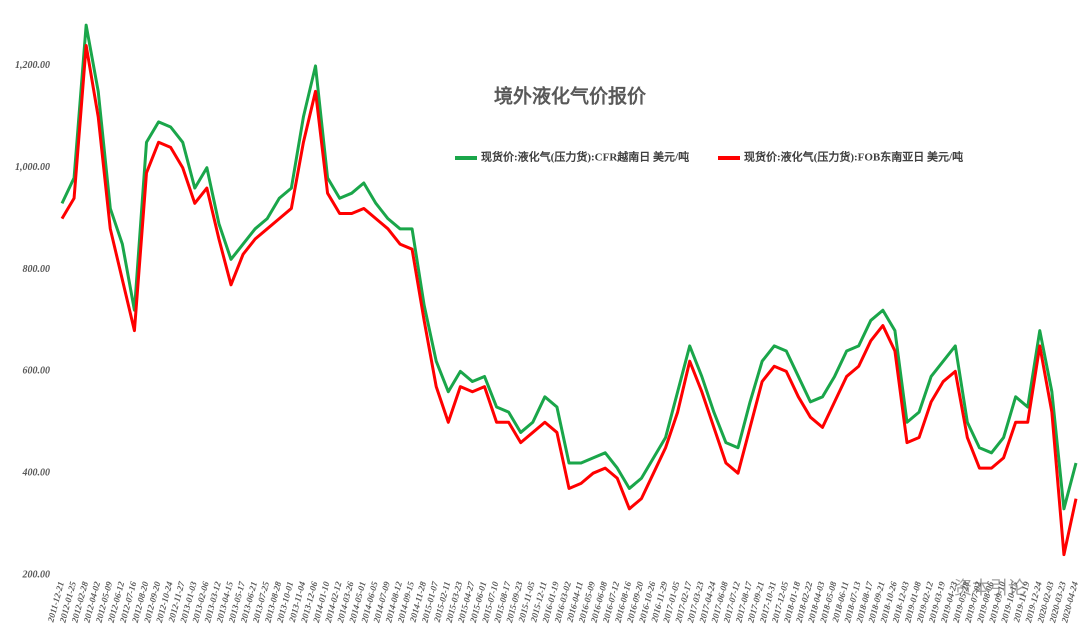 The width and height of the screenshot is (1080, 638). What do you see at coordinates (585, 157) in the screenshot?
I see `legend-label: 现货价:液化气(压力货):CFR越南日 美元/吨` at bounding box center [585, 157].